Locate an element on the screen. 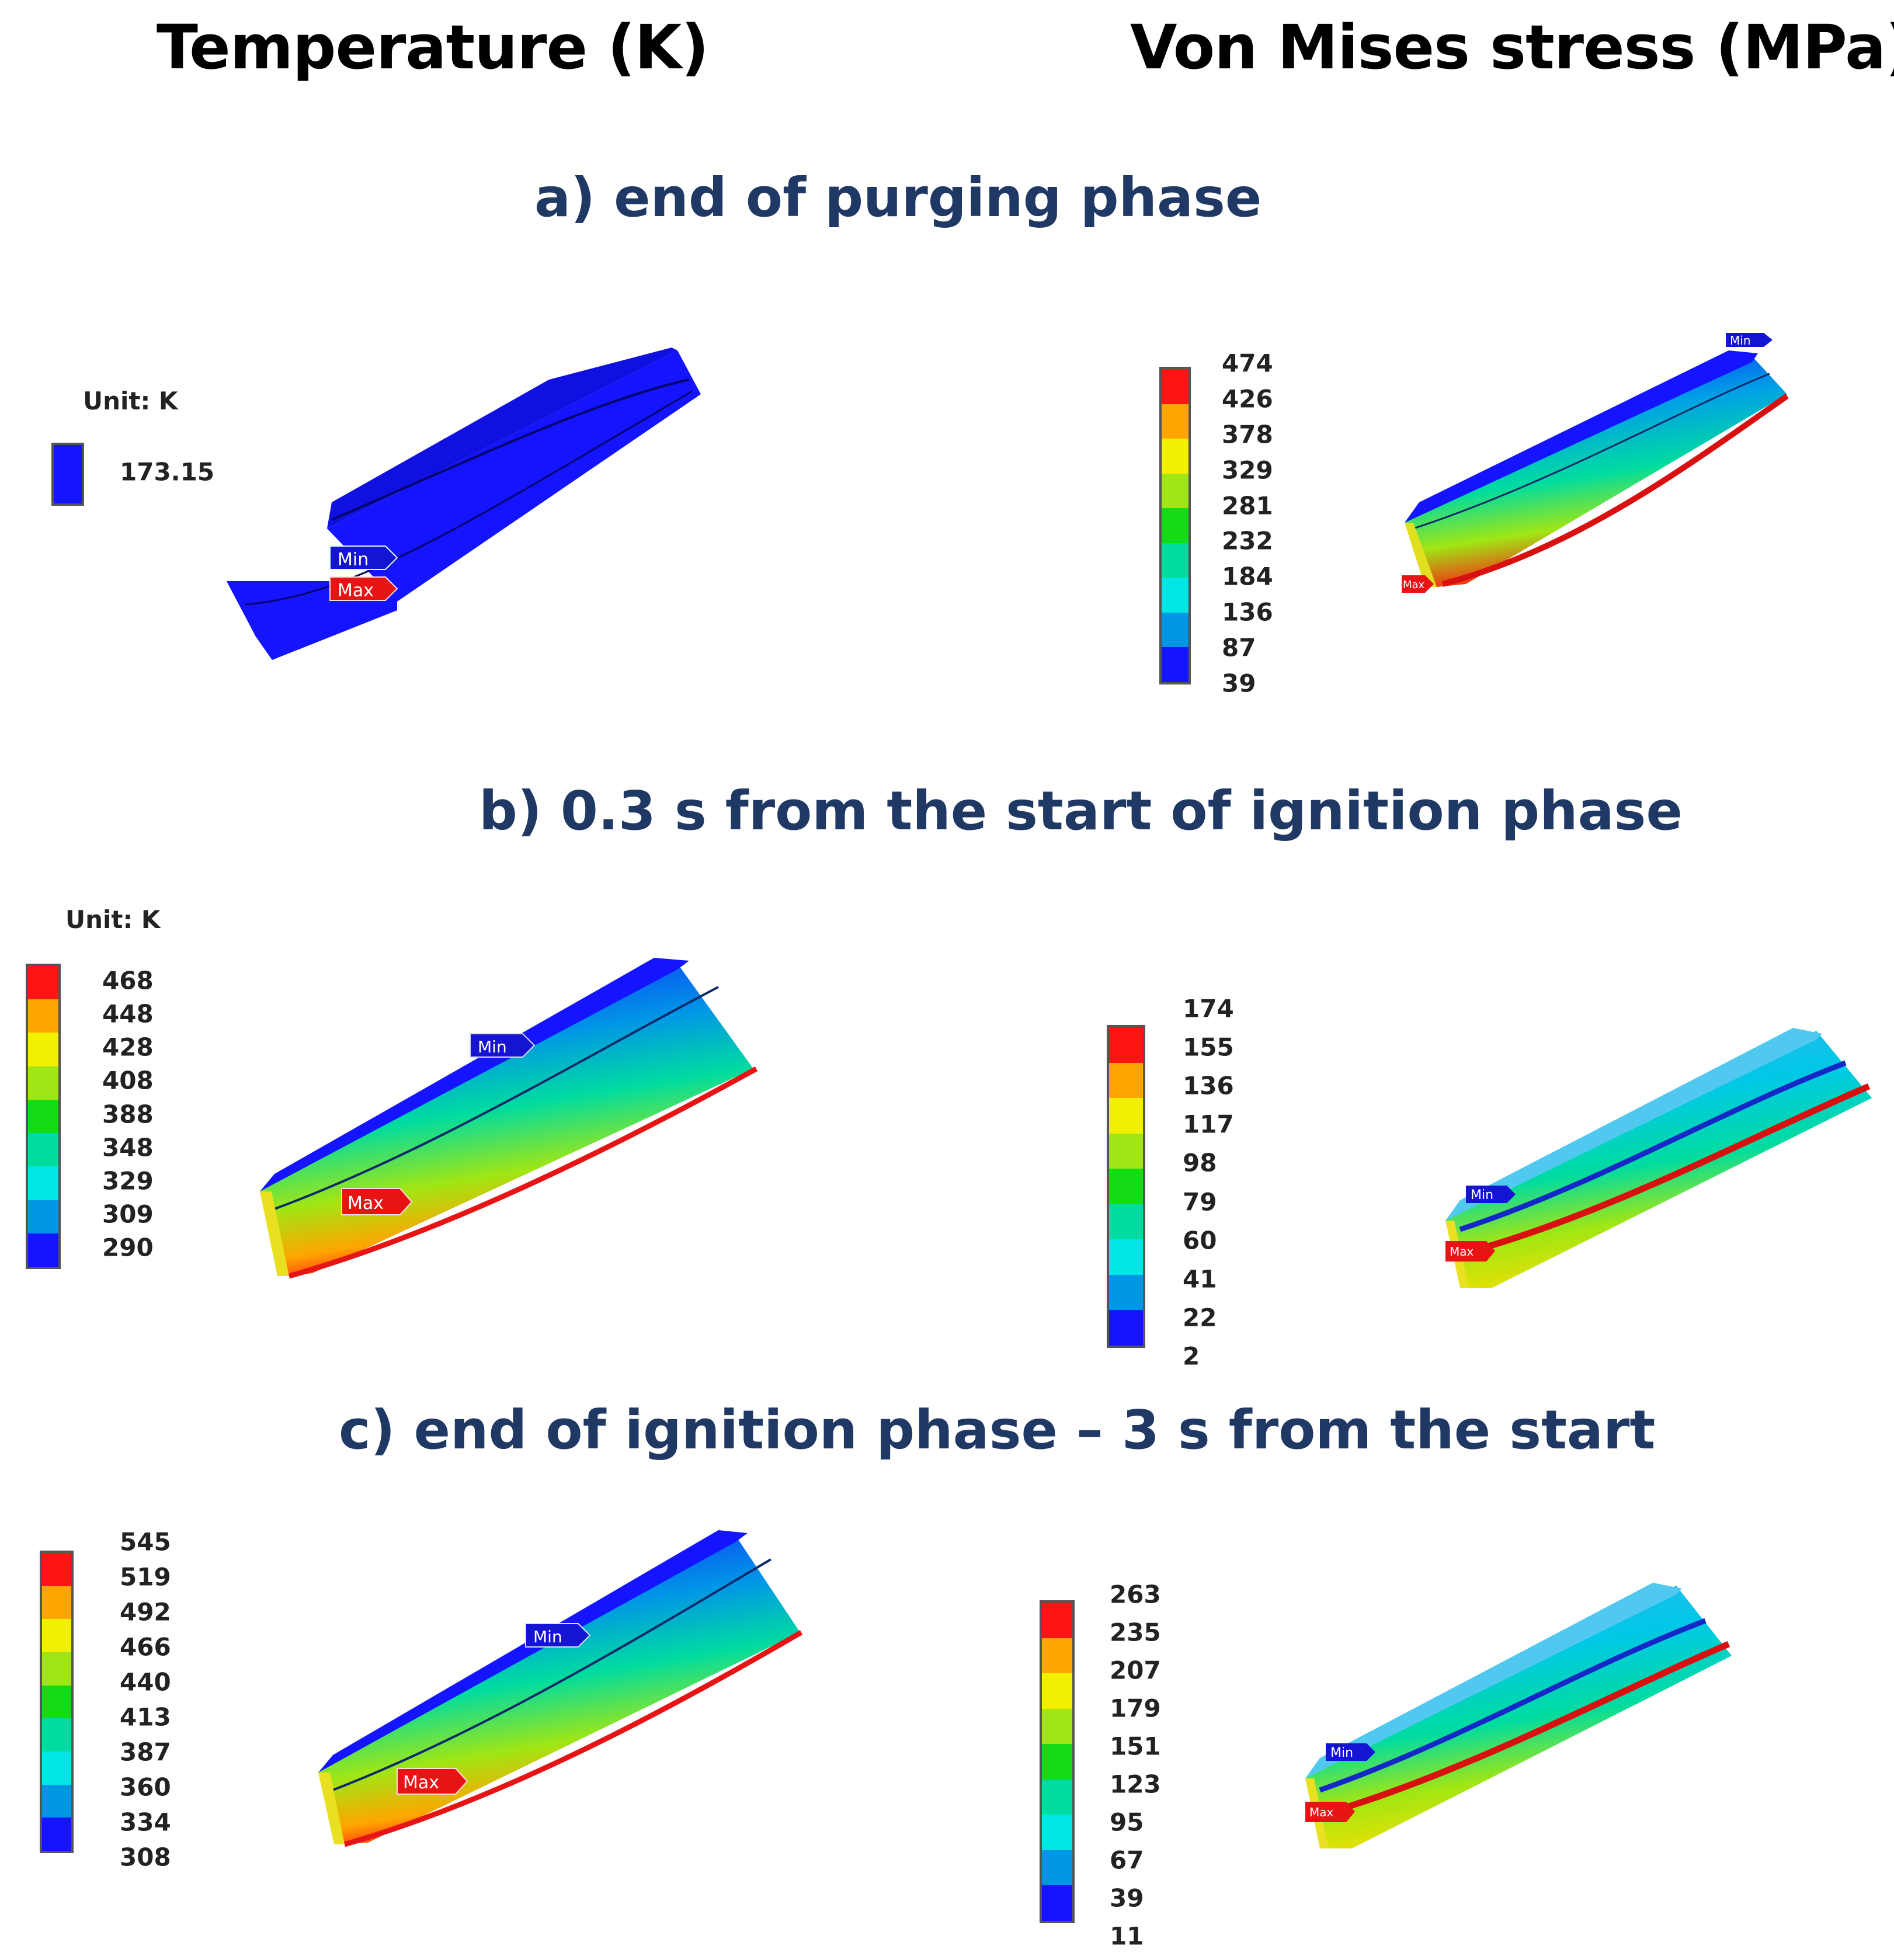 Image resolution: width=1894 pixels, height=1960 pixels. stress-color-scale-c is located at coordinates (1057, 1761).